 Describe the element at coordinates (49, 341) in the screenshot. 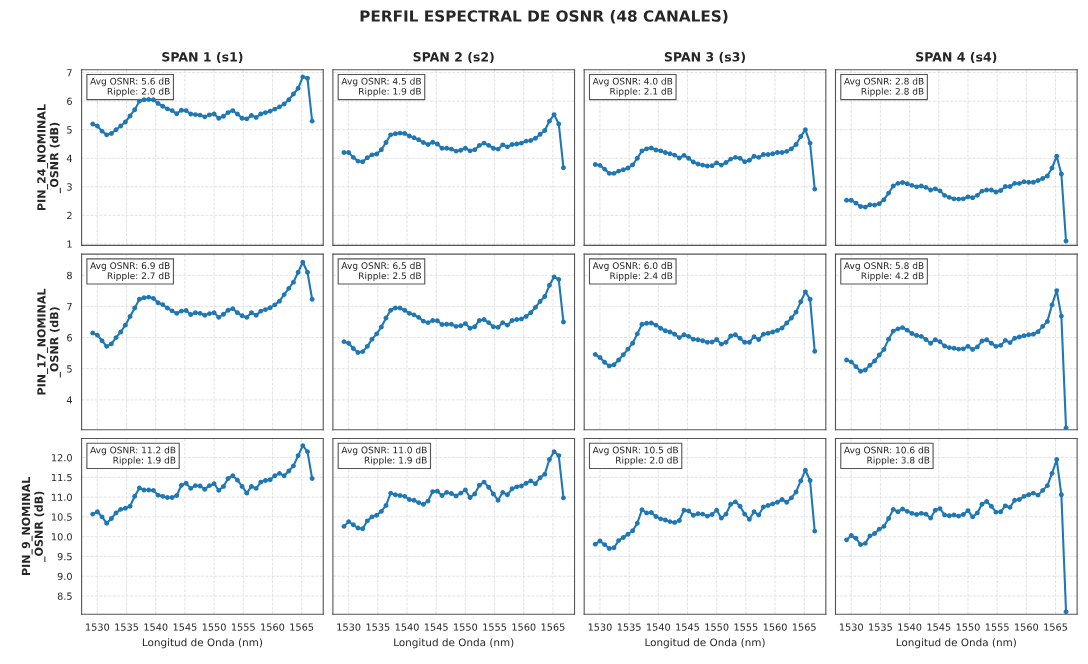

I see `y-axis-title: PIN_17_NOMINAL _OSNR (dB)` at that location.